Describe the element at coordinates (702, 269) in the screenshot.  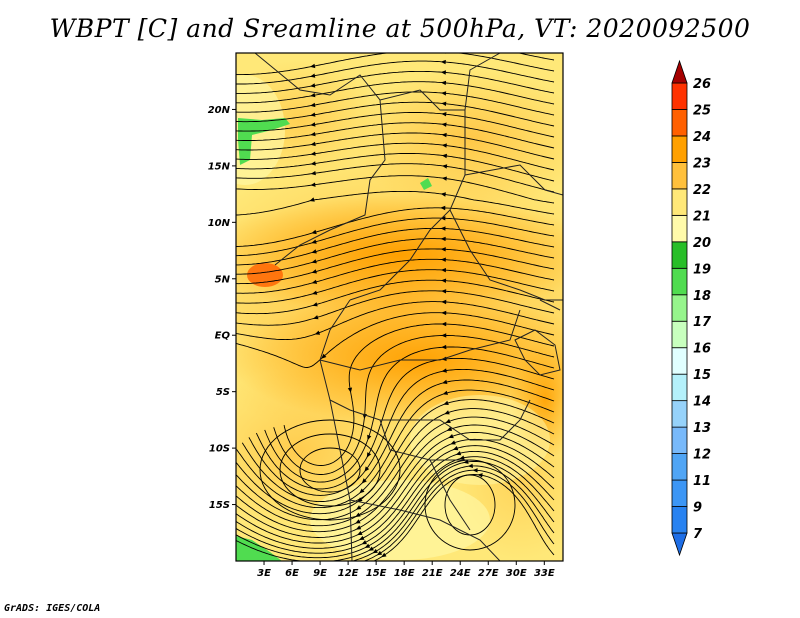
I see `colorbar-label: 19` at that location.